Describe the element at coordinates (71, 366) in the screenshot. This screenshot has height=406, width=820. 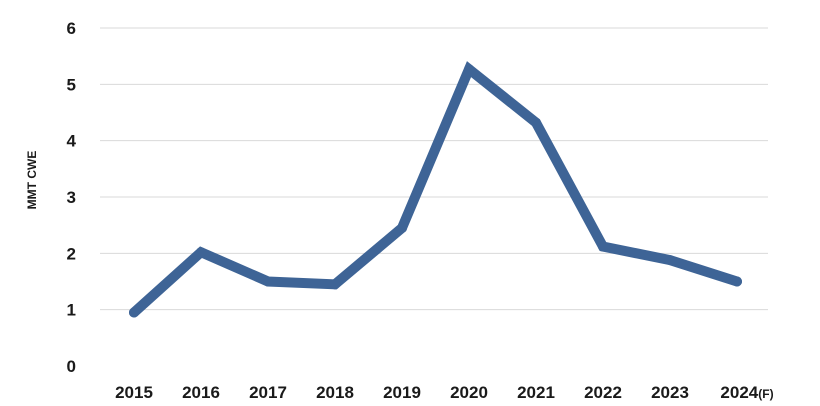
I see `y-tick-label: 0` at that location.